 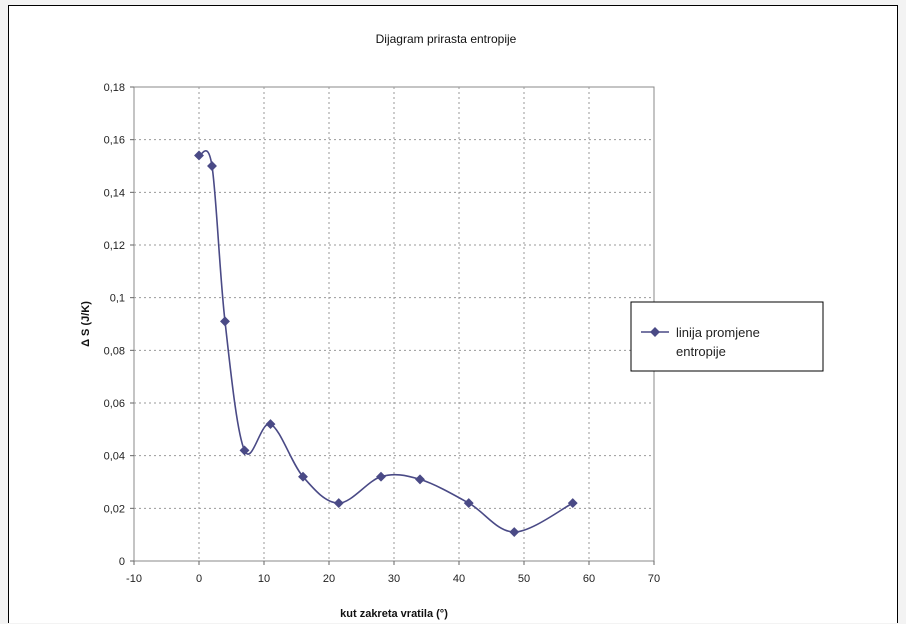 What do you see at coordinates (117, 299) in the screenshot?
I see `y-tick-label: 0,1` at bounding box center [117, 299].